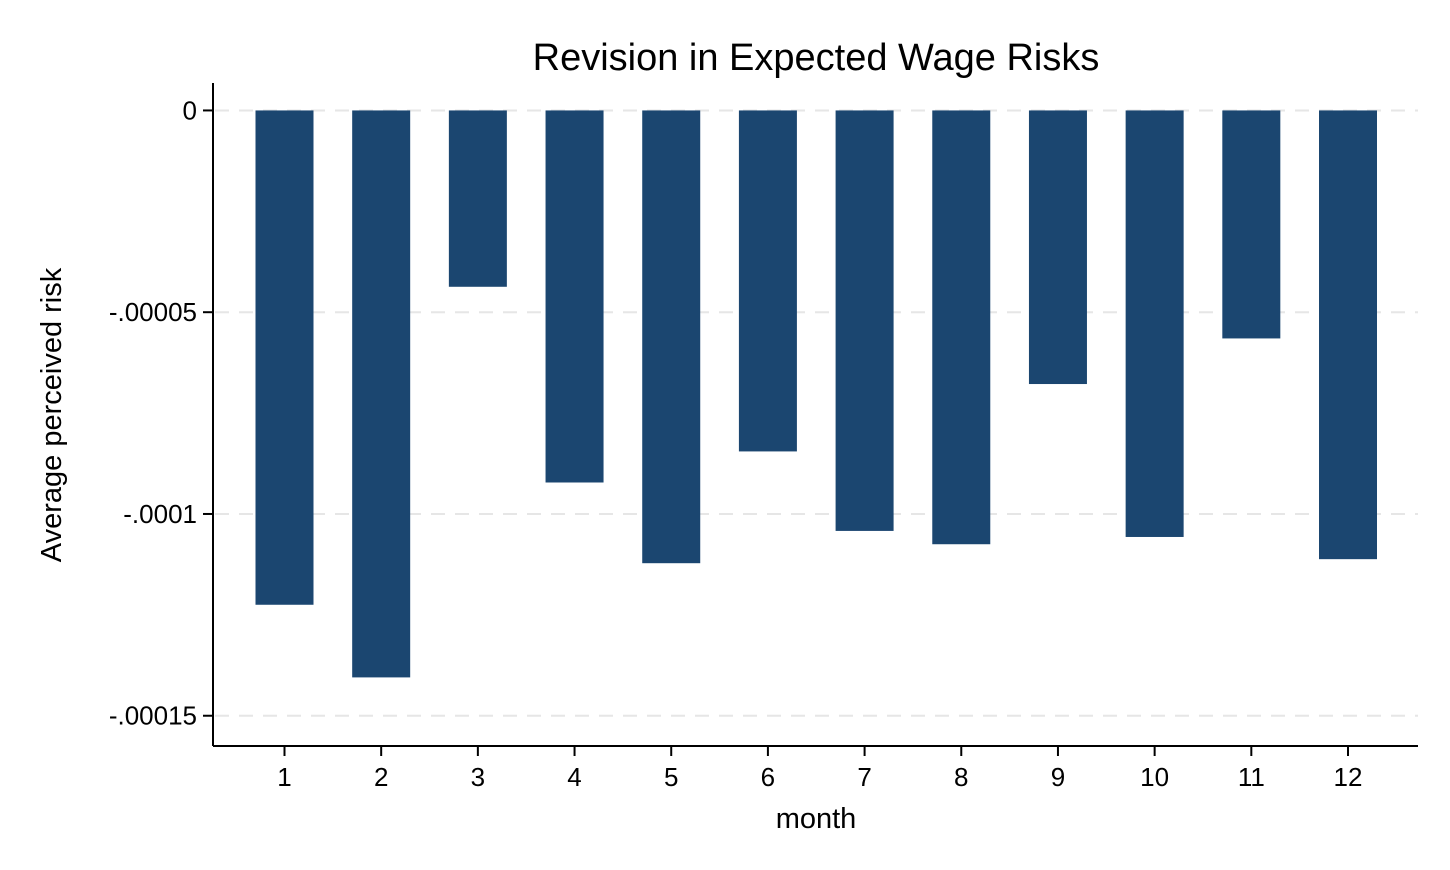  Describe the element at coordinates (381, 777) in the screenshot. I see `x-tick-label: 2` at that location.